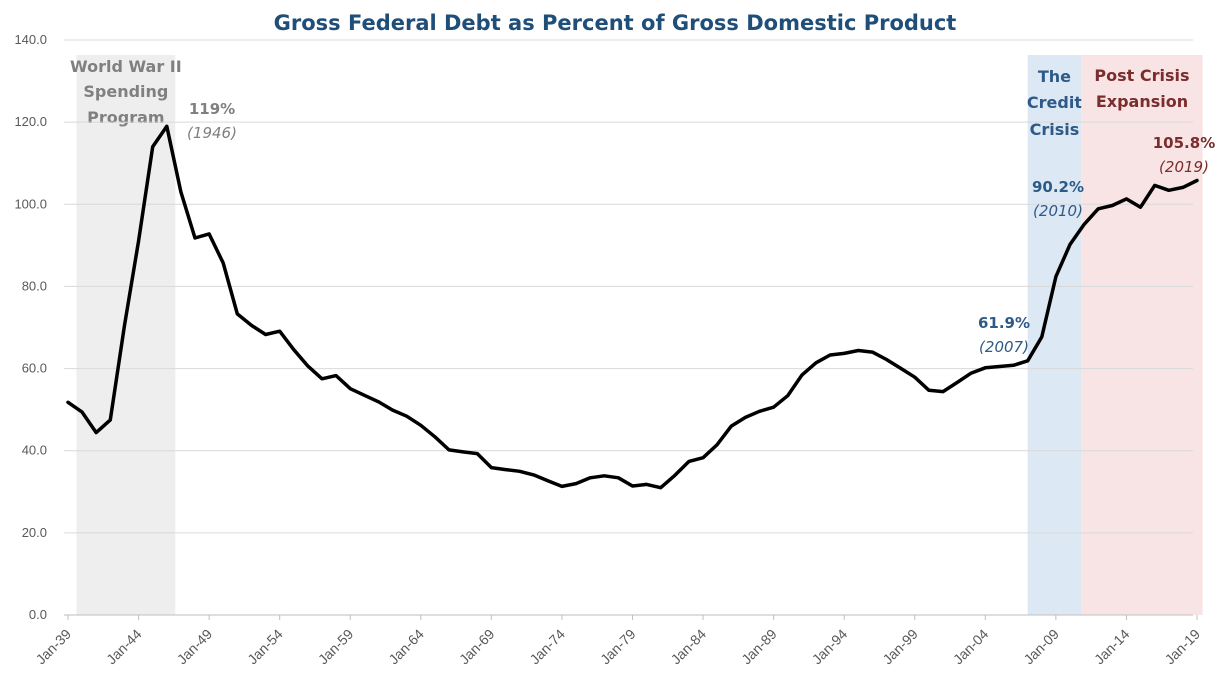  Describe the element at coordinates (1004, 347) in the screenshot. I see `annotation-year-1: (2007)` at that location.